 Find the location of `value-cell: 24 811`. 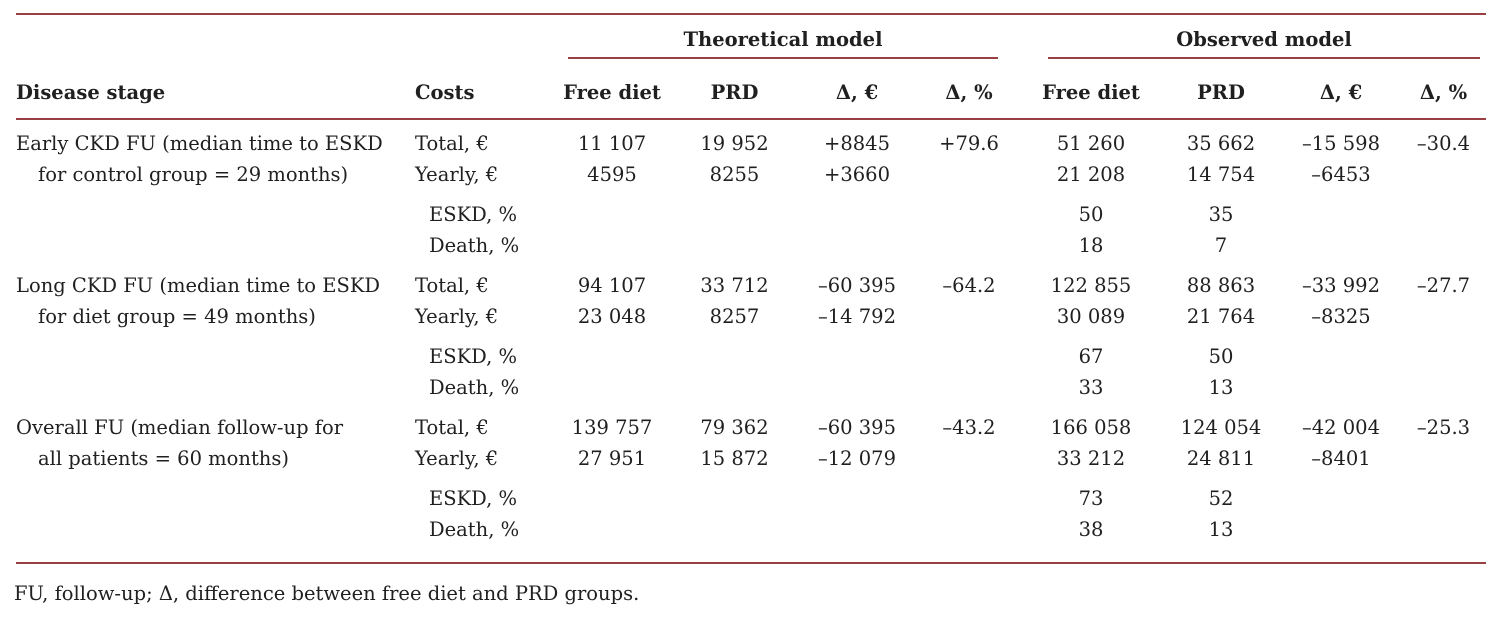

value-cell: 24 811 is located at coordinates (1221, 458).